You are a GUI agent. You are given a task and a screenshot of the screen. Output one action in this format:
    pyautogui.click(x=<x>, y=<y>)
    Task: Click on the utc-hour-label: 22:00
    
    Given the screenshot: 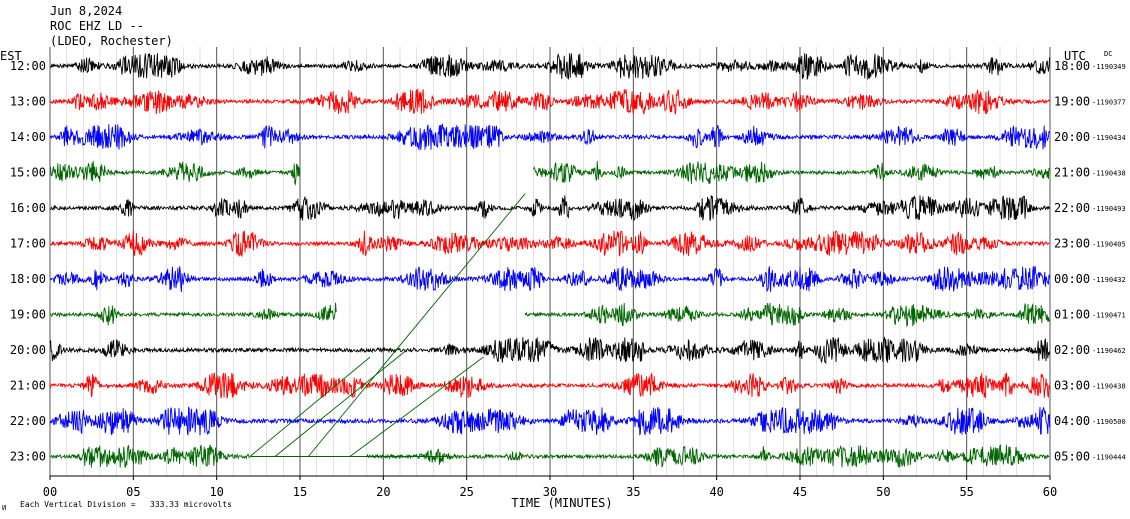 What is the action you would take?
    pyautogui.click(x=1072, y=208)
    